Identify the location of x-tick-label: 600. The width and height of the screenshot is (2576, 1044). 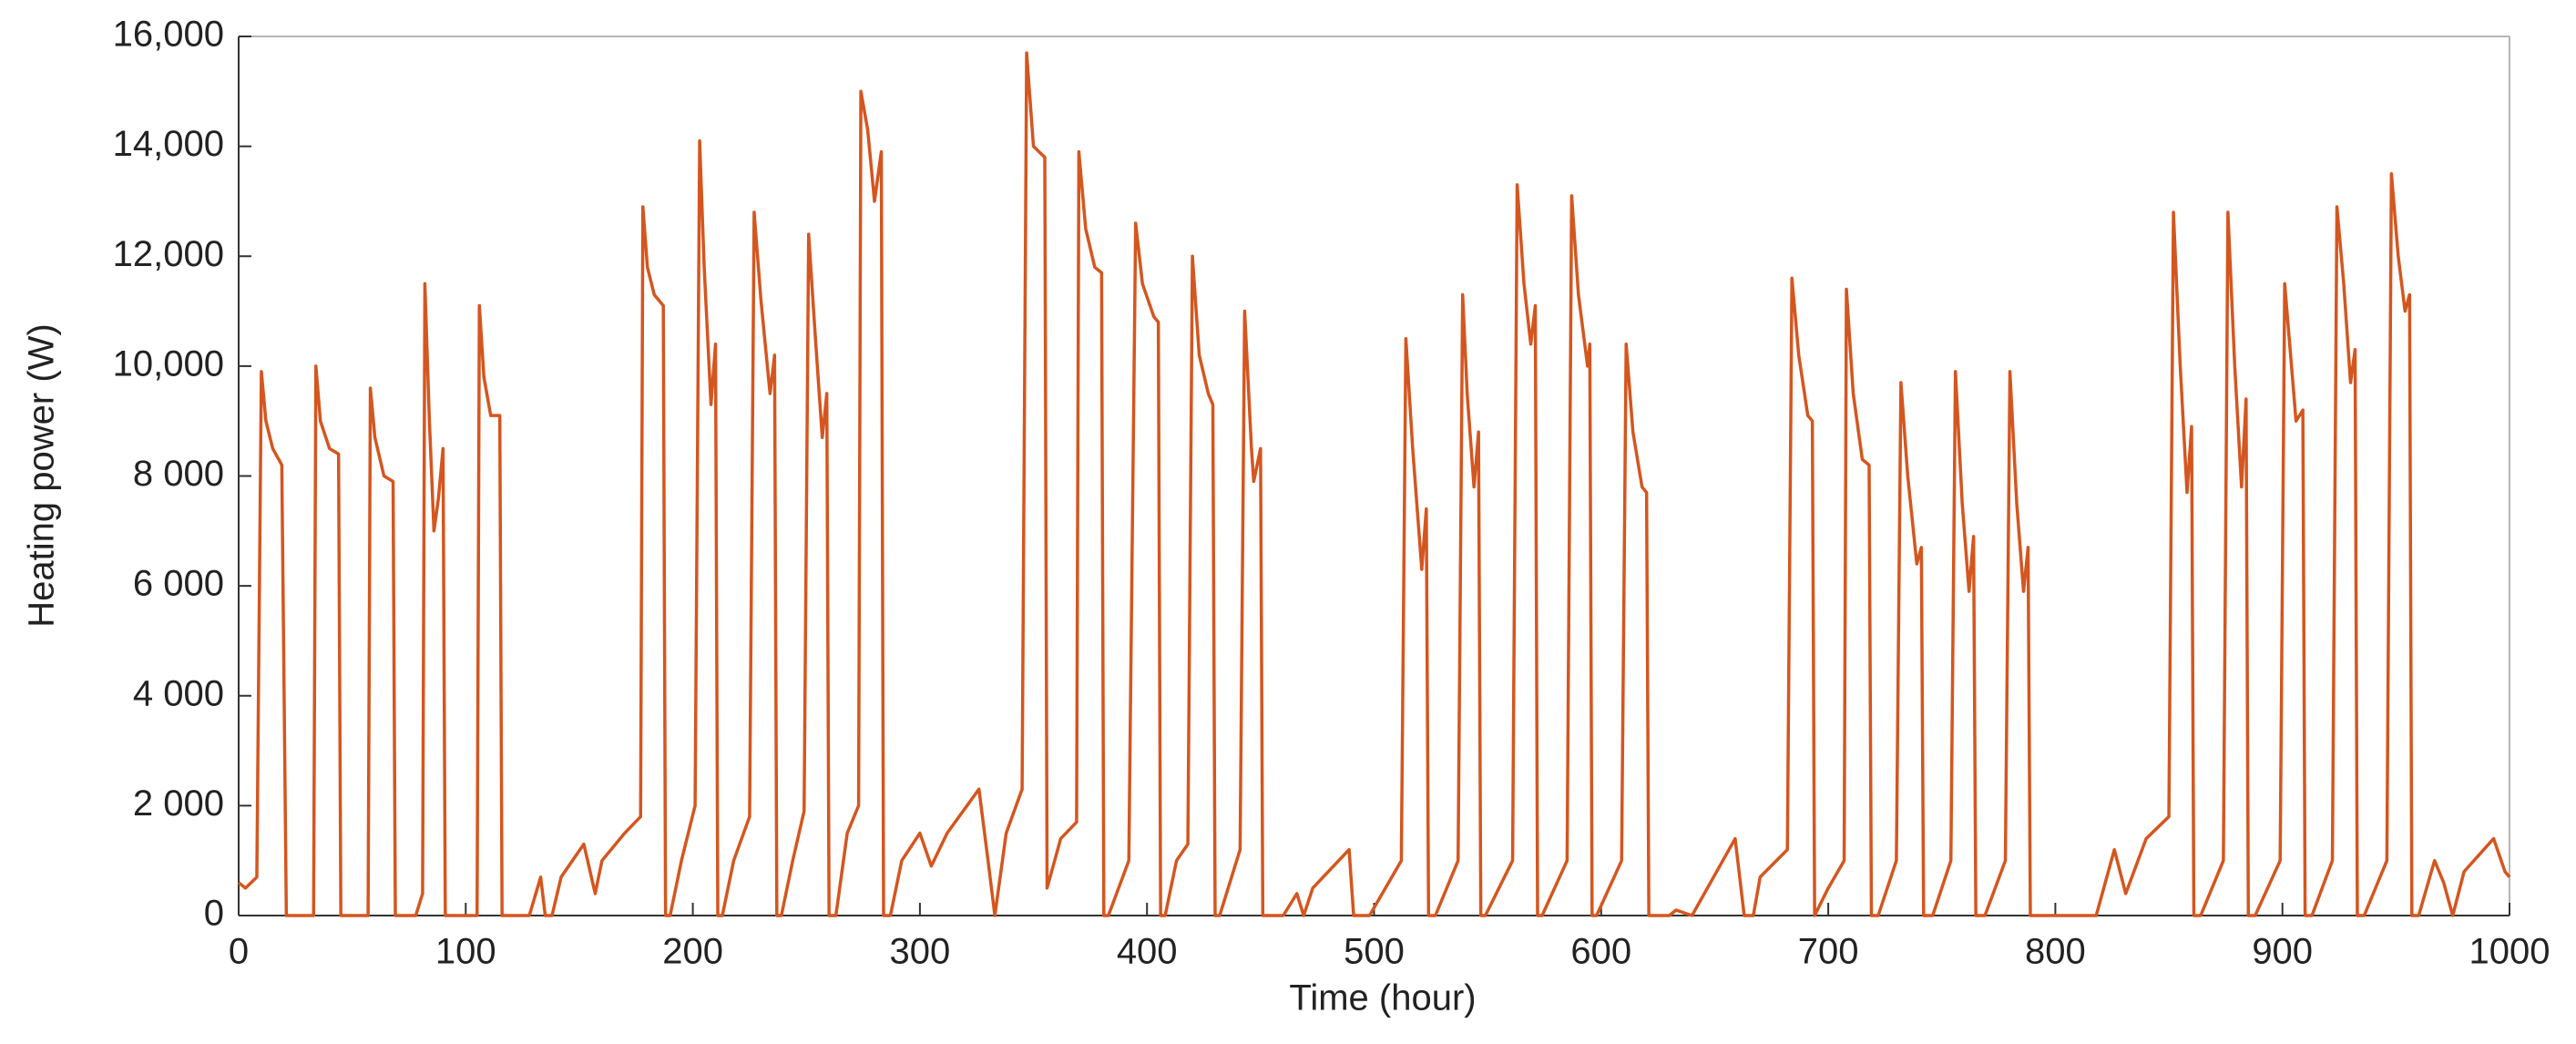
(1600, 952).